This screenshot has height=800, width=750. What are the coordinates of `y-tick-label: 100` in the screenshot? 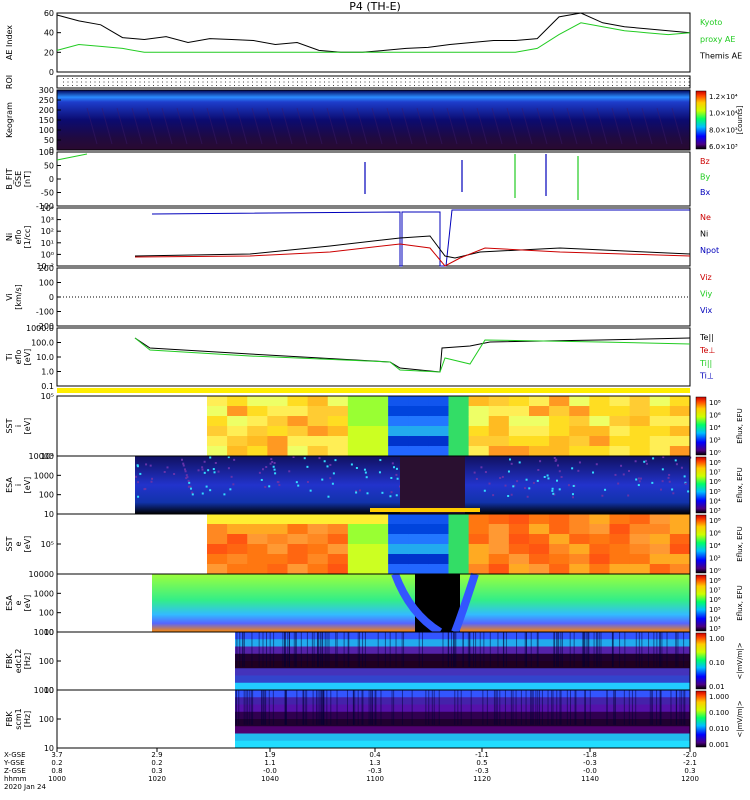 It's located at (46, 130).